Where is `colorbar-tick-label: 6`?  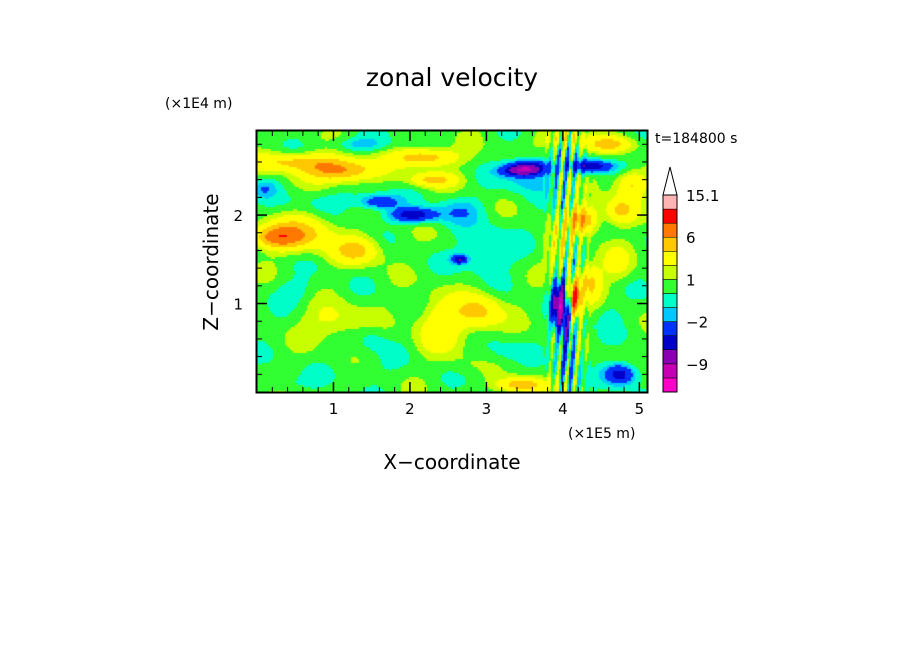 colorbar-tick-label: 6 is located at coordinates (691, 238).